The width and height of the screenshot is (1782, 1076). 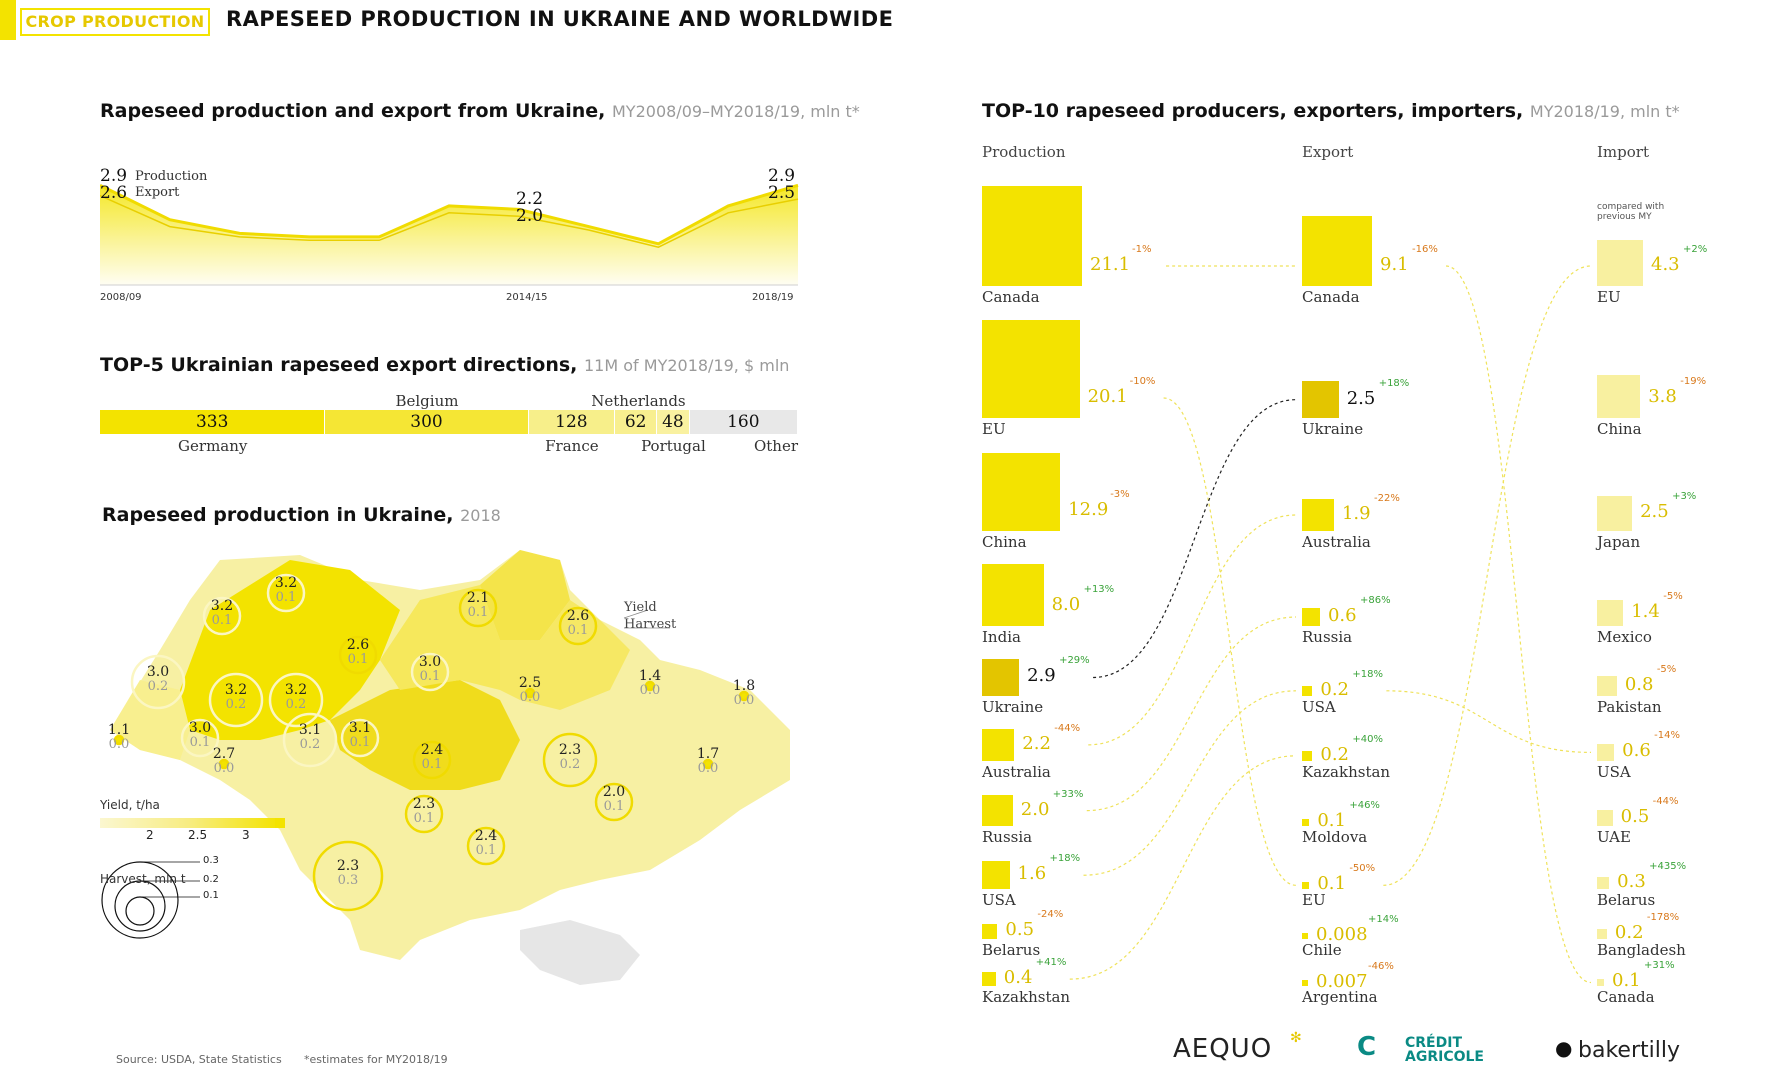 What do you see at coordinates (296, 704) in the screenshot?
I see `map-harvest-label-9: 0.2` at bounding box center [296, 704].